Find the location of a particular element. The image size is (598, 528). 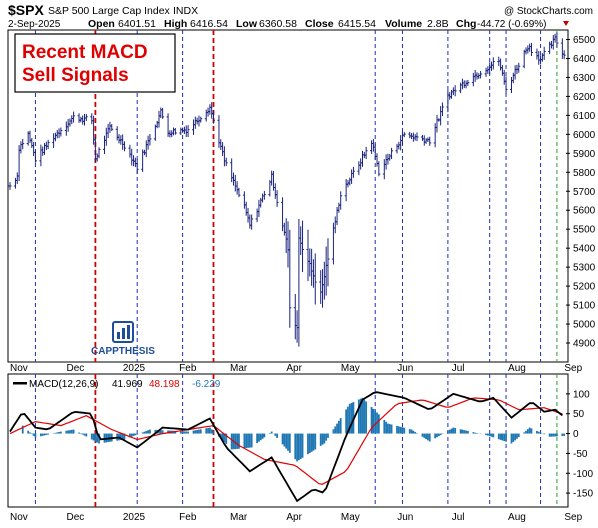

price-y-tick-label: 5300 is located at coordinates (584, 268).